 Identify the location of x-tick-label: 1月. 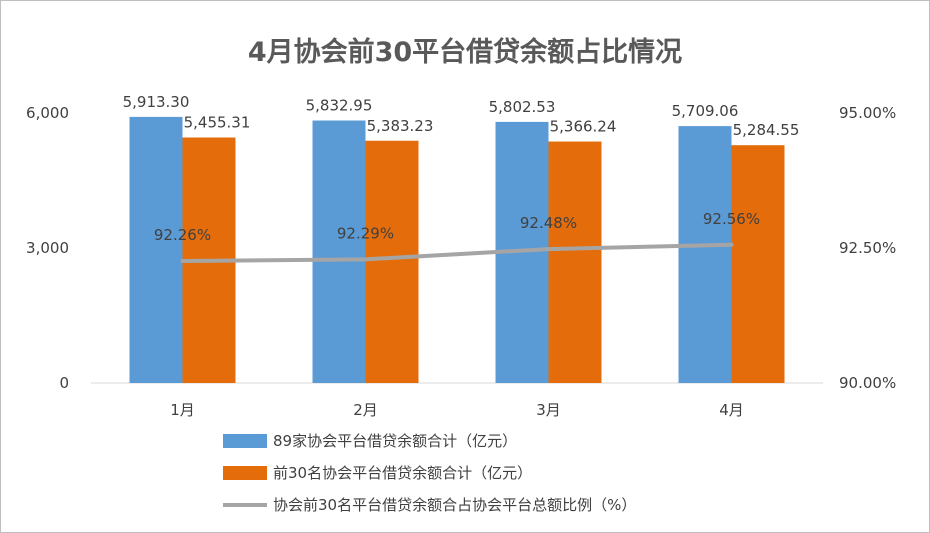
(182, 410).